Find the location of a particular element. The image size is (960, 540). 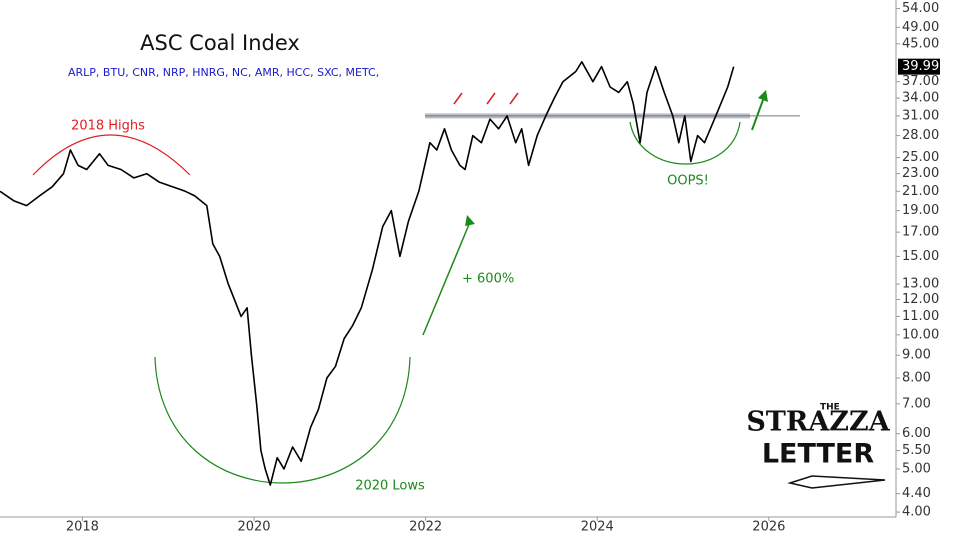

x-tick-label: 2022 is located at coordinates (425, 527).